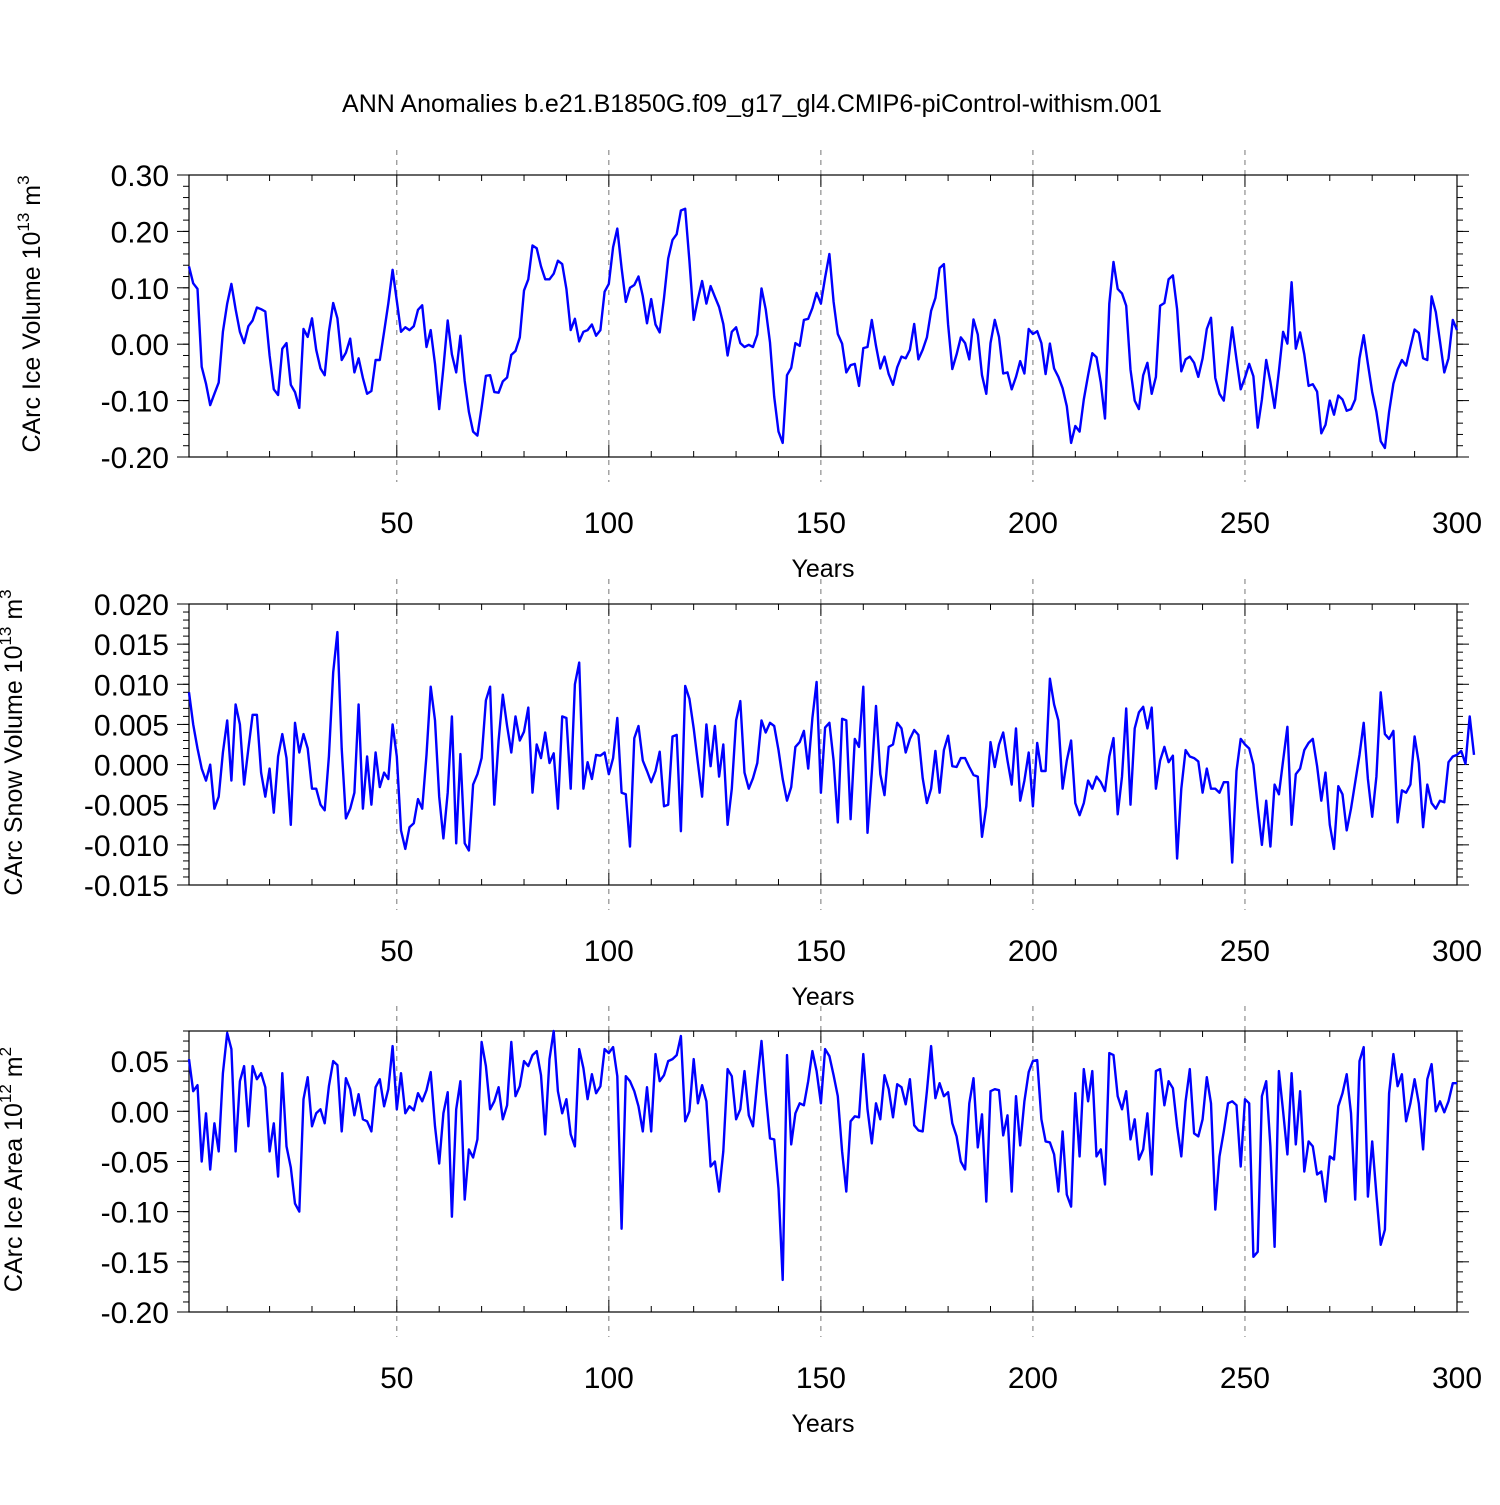  Describe the element at coordinates (1033, 951) in the screenshot. I see `panel-2-x-tick-label: 200` at that location.